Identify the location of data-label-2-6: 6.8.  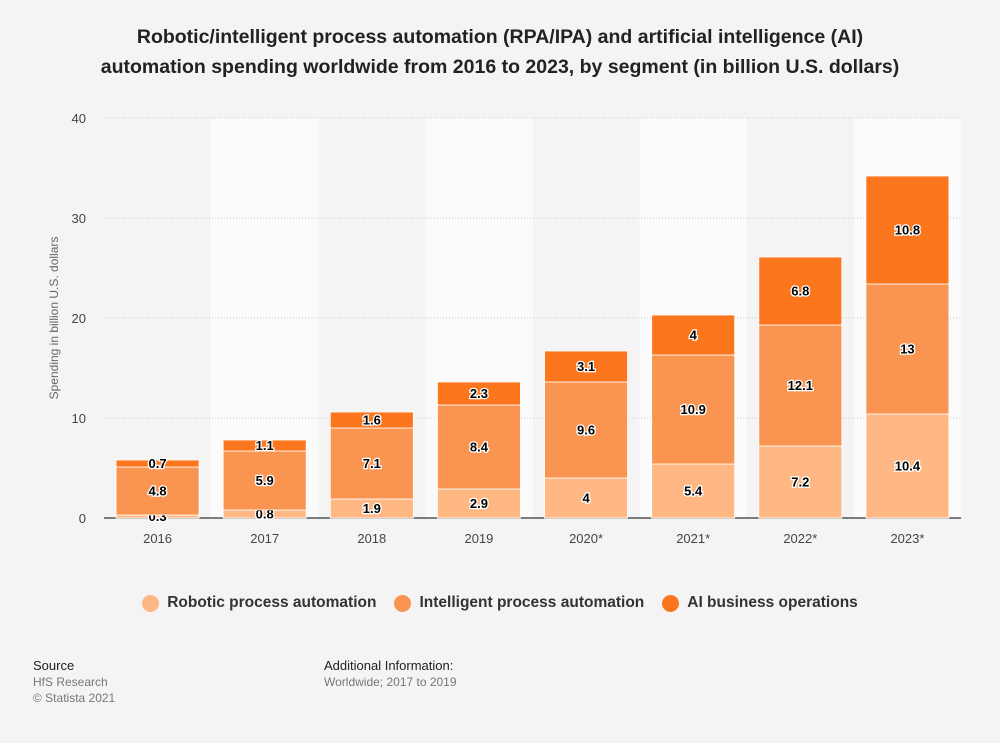
(800, 291).